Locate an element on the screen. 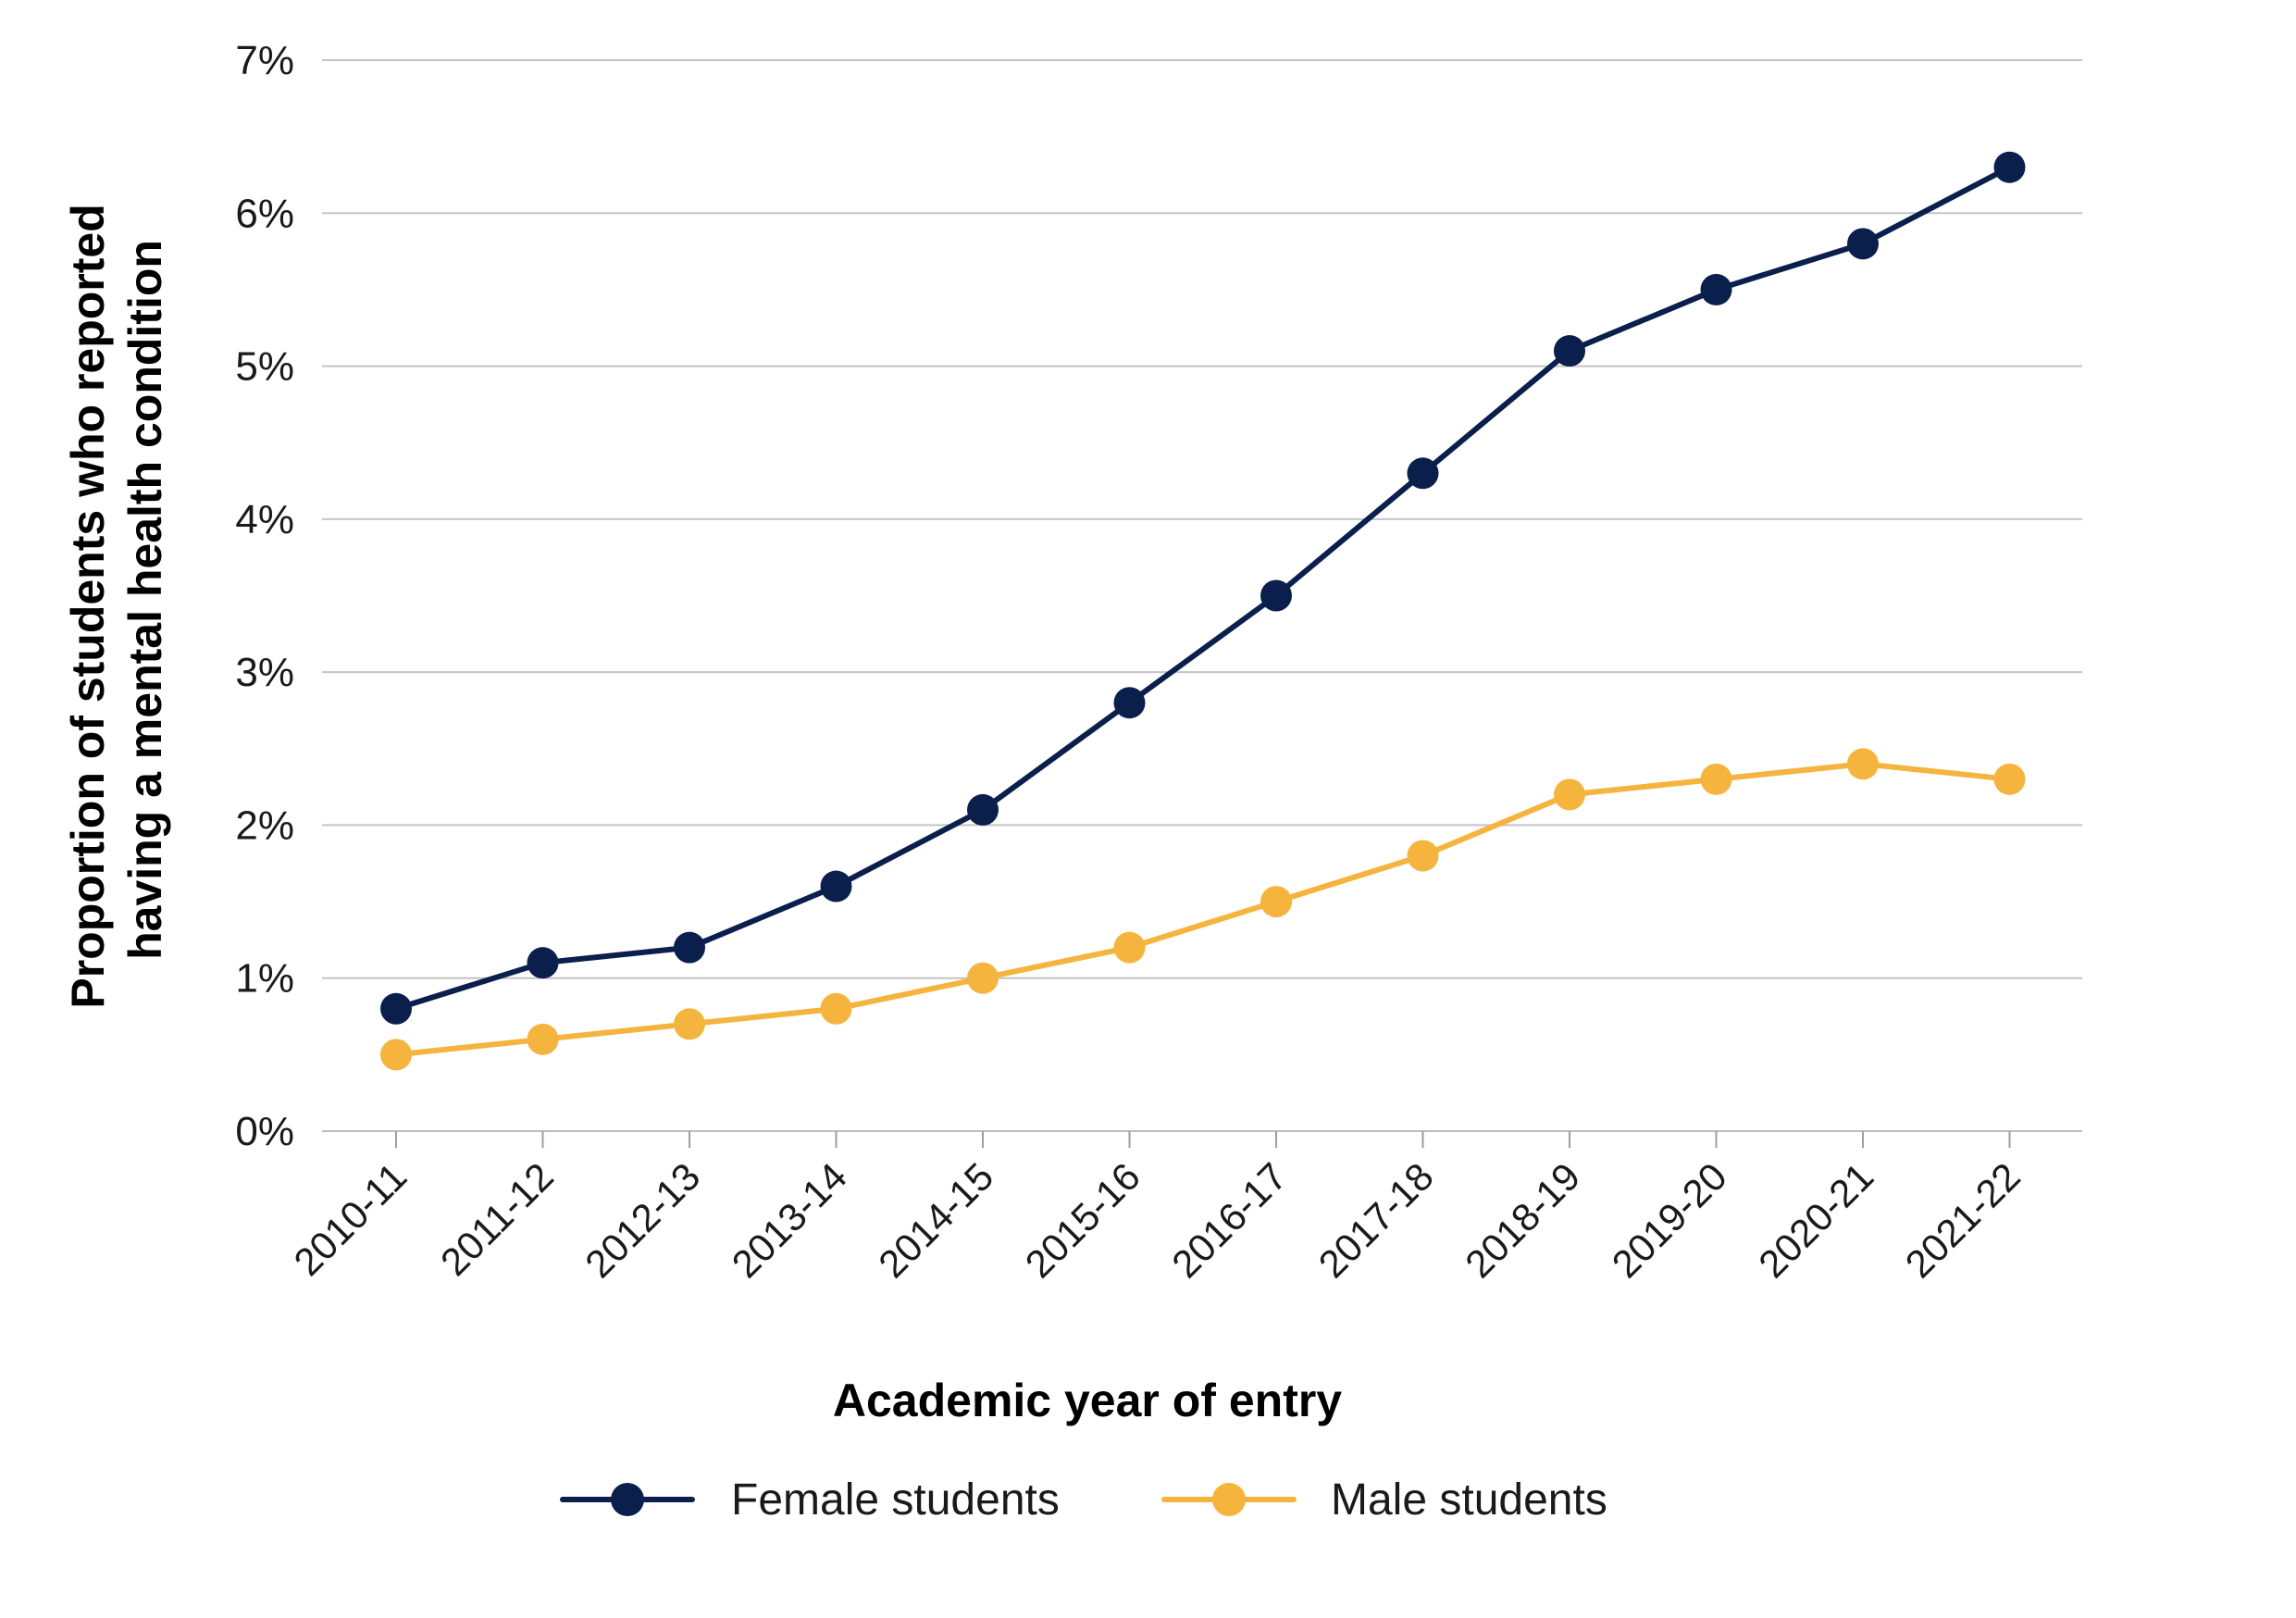  y-axis-ticks: 0% 1% 2% 3% 4% 5% 6% 7% is located at coordinates (265, 596).